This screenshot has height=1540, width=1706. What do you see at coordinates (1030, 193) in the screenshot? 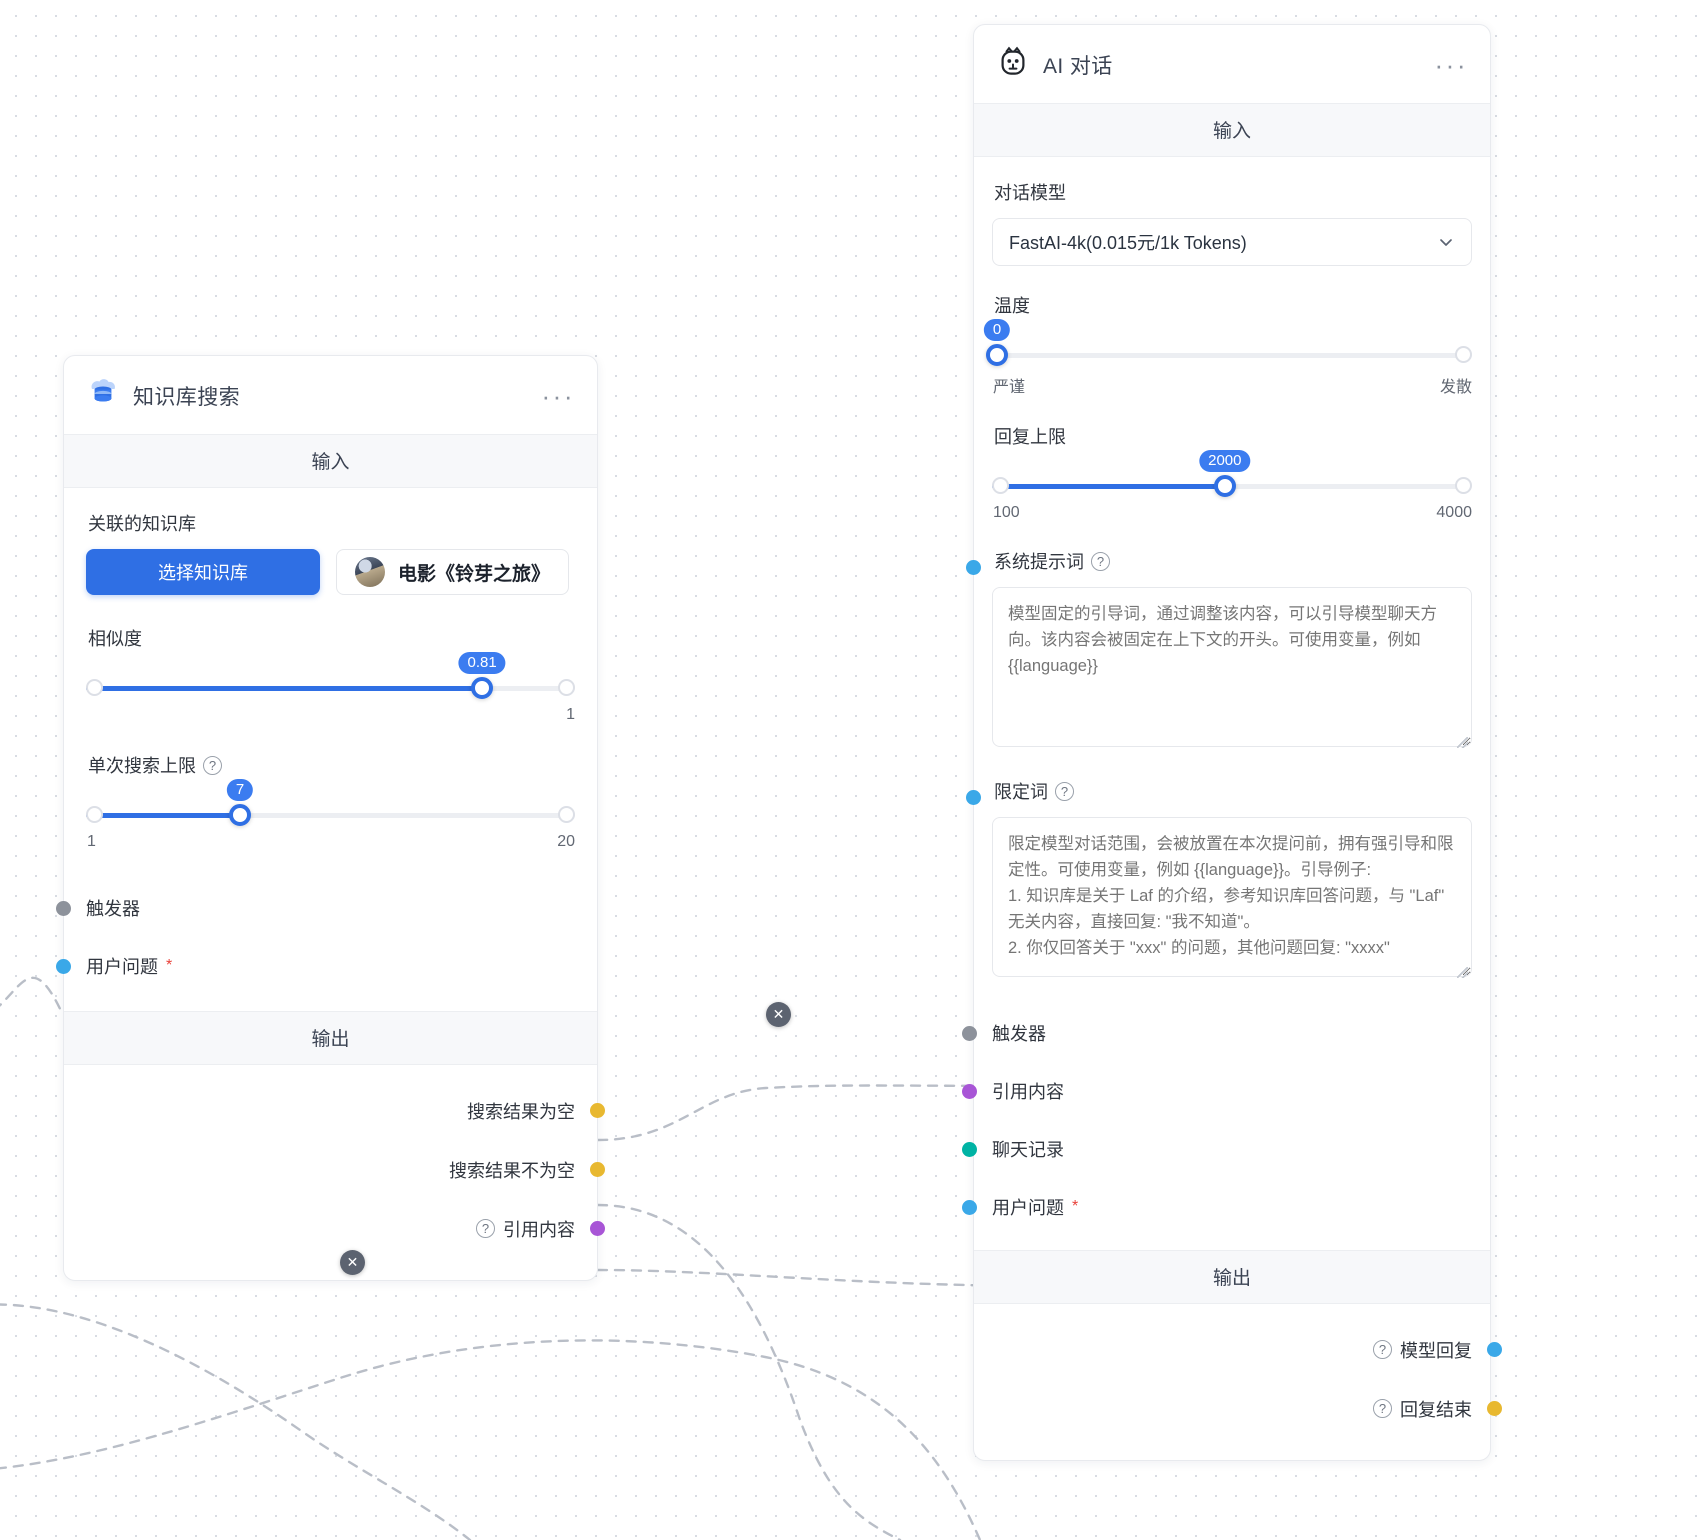
I see `model-label: 对话模型` at bounding box center [1030, 193].